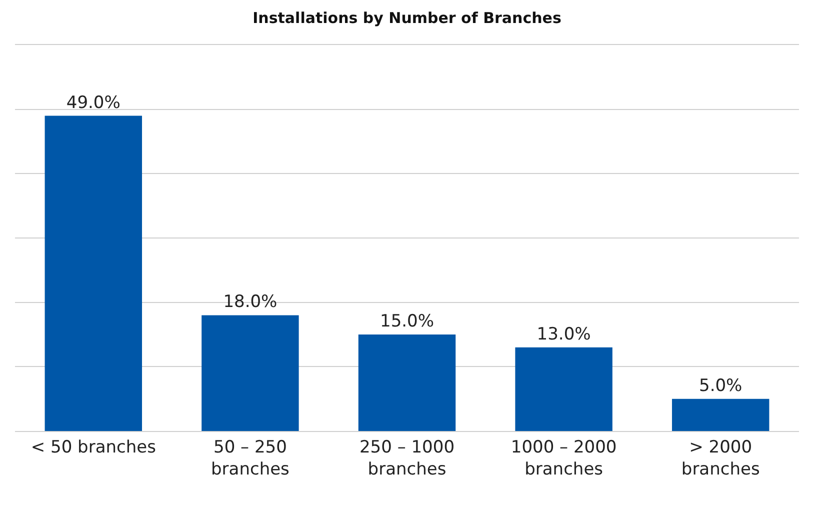 Image resolution: width=814 pixels, height=506 pixels. What do you see at coordinates (720, 458) in the screenshot?
I see `x-tick-label: > 2000 branches` at bounding box center [720, 458].